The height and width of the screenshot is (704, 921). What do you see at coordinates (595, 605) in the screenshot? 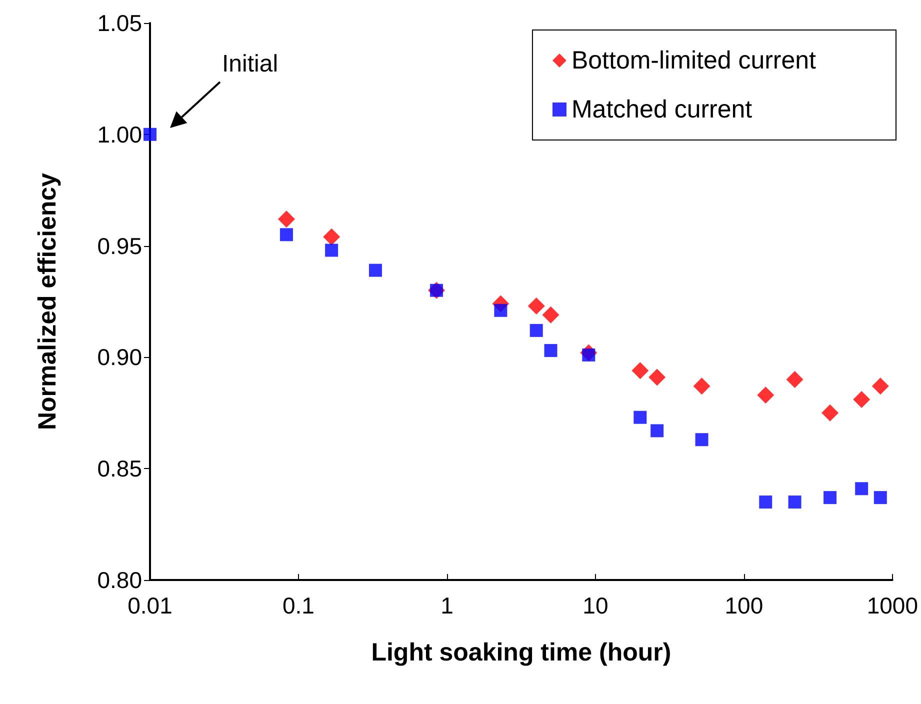
I see `x-tick-label: 10` at bounding box center [595, 605].